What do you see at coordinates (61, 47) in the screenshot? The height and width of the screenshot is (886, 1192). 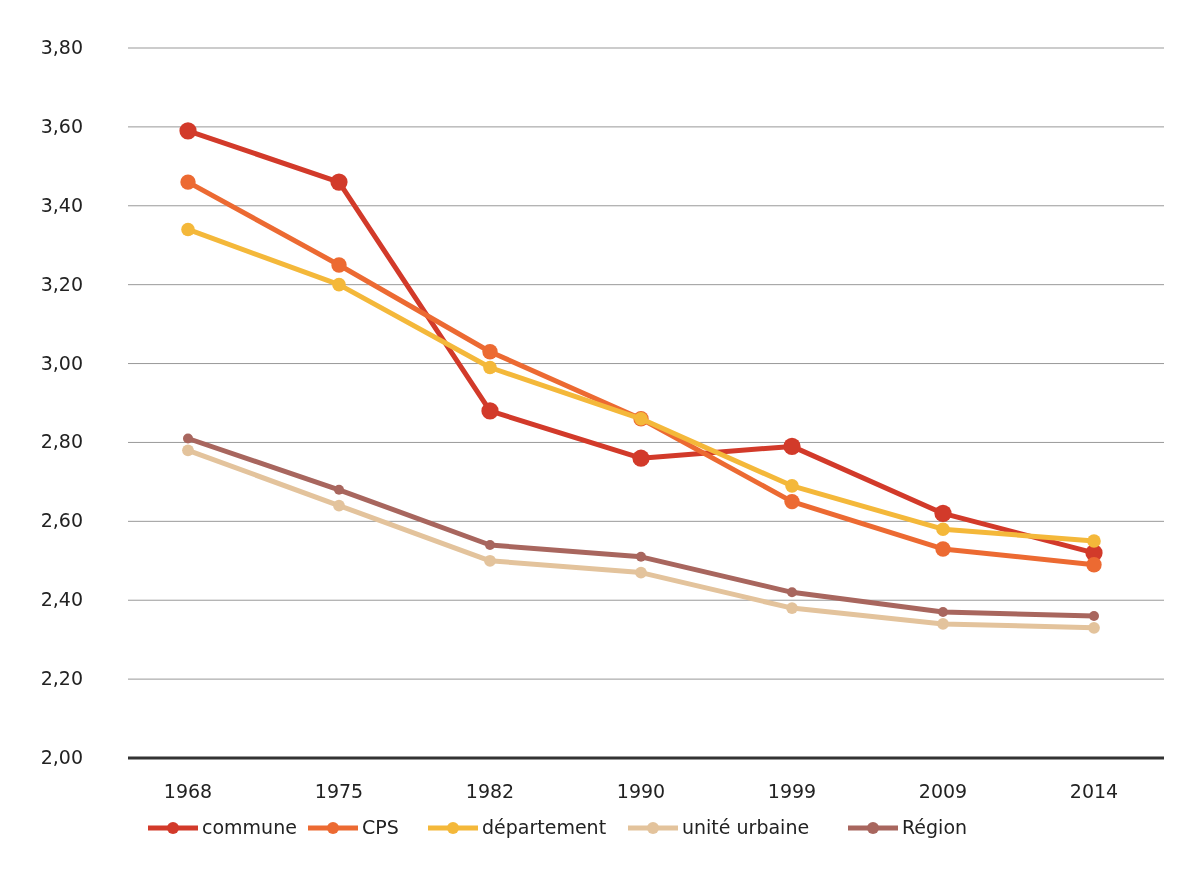 I see `y-tick-label: 3,80` at bounding box center [61, 47].